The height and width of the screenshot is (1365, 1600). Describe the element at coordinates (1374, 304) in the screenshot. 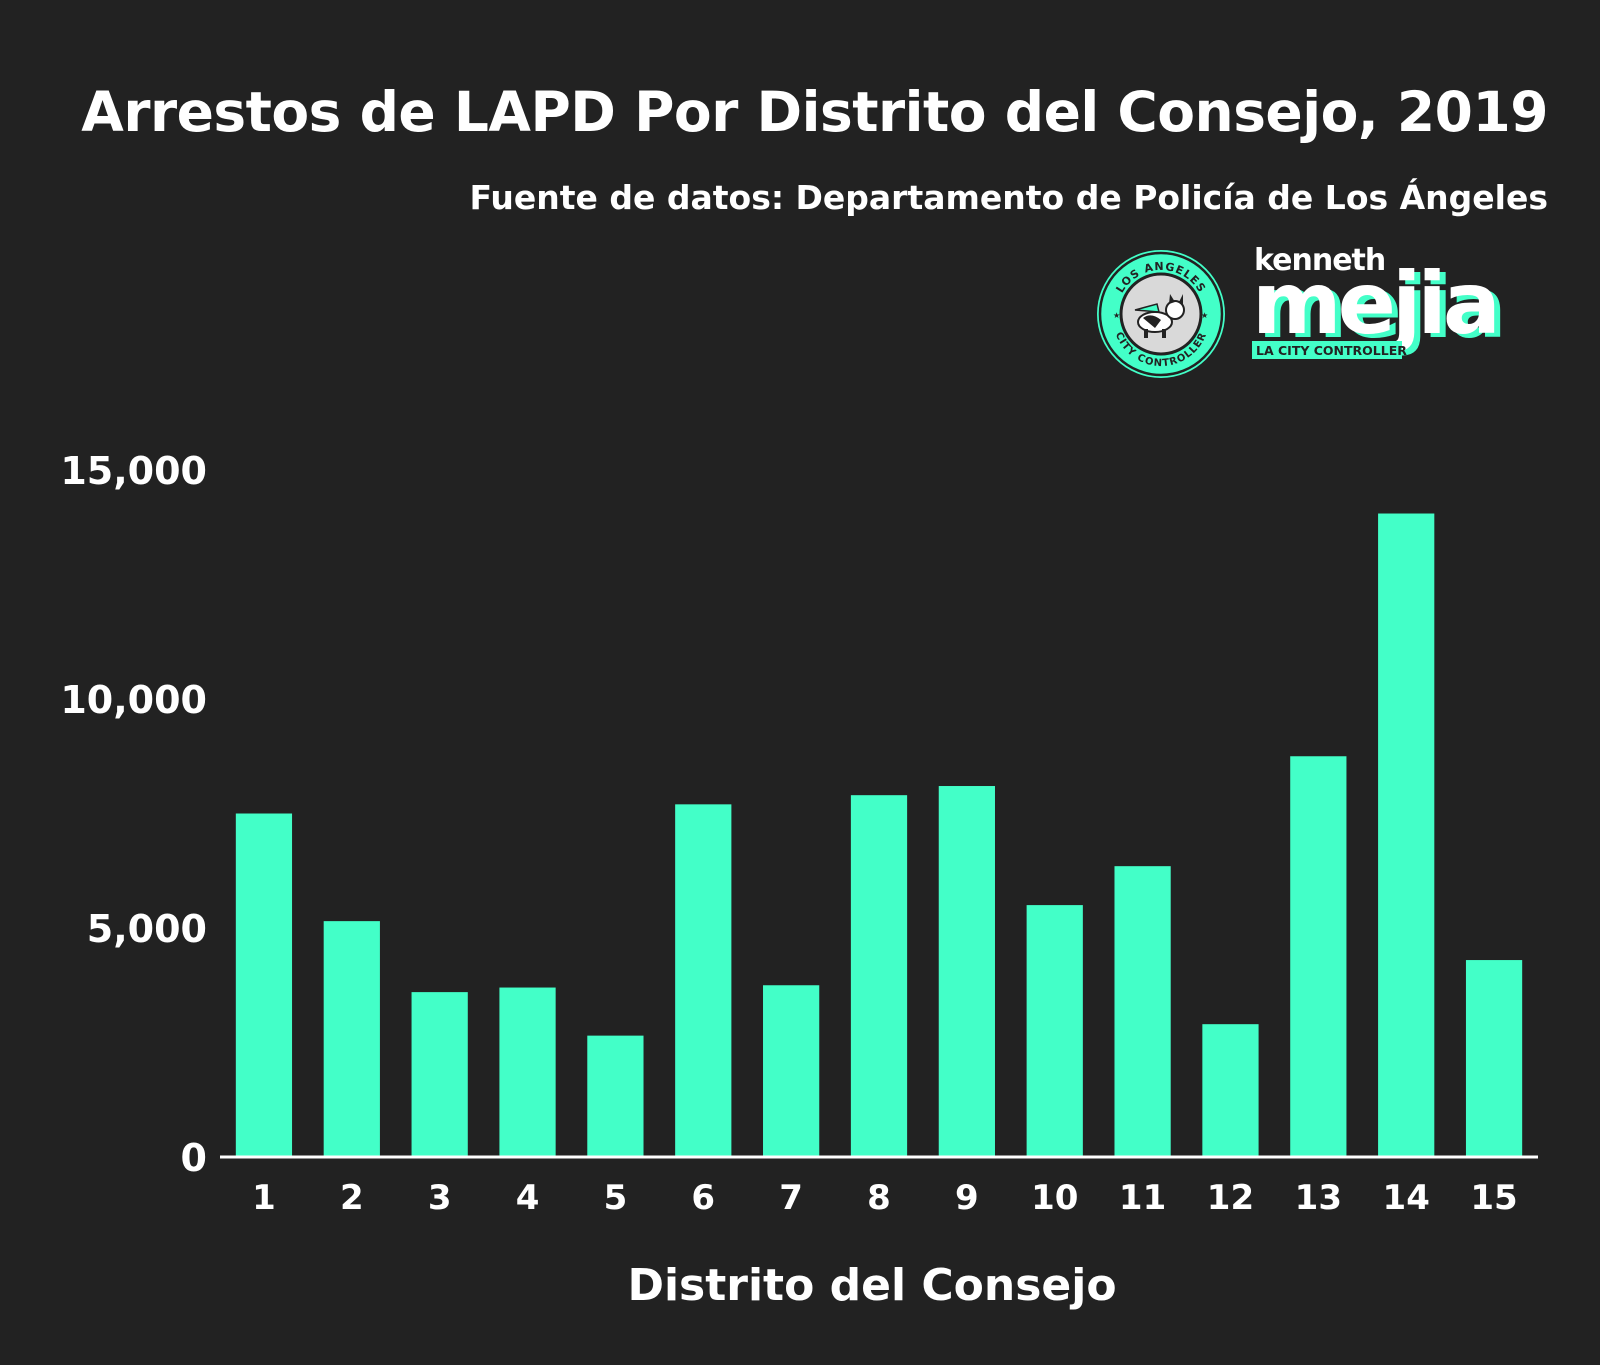

I see `wordmark-main-text: mejia` at that location.